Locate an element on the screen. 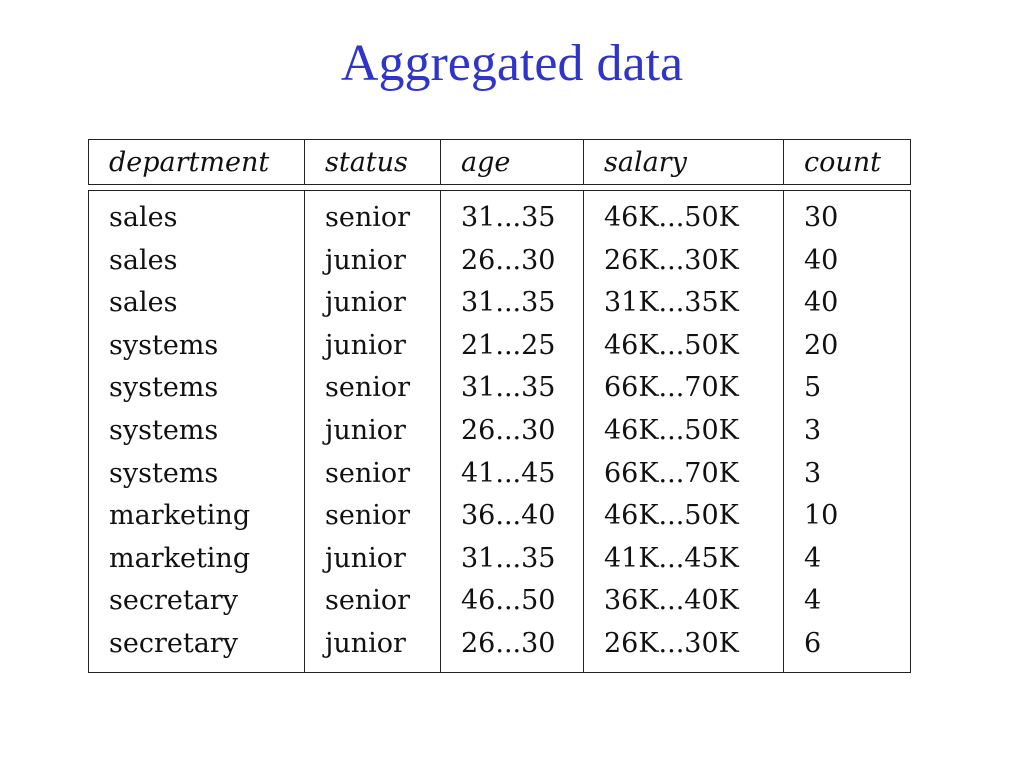 The height and width of the screenshot is (768, 1024). table-row: systems senior 41...45 66K...70K 3 is located at coordinates (500, 474).